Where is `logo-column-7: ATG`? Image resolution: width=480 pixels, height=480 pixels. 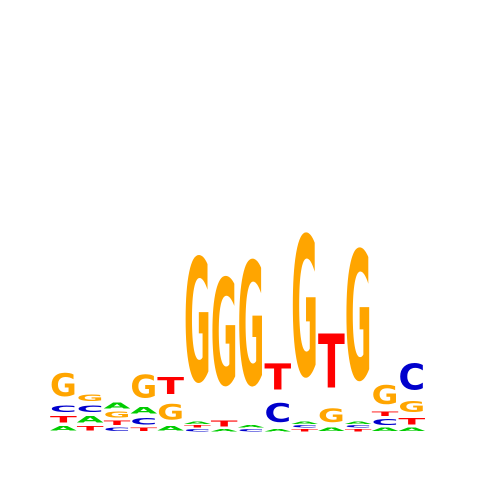 logo-column-7: ATG is located at coordinates (225, 340).